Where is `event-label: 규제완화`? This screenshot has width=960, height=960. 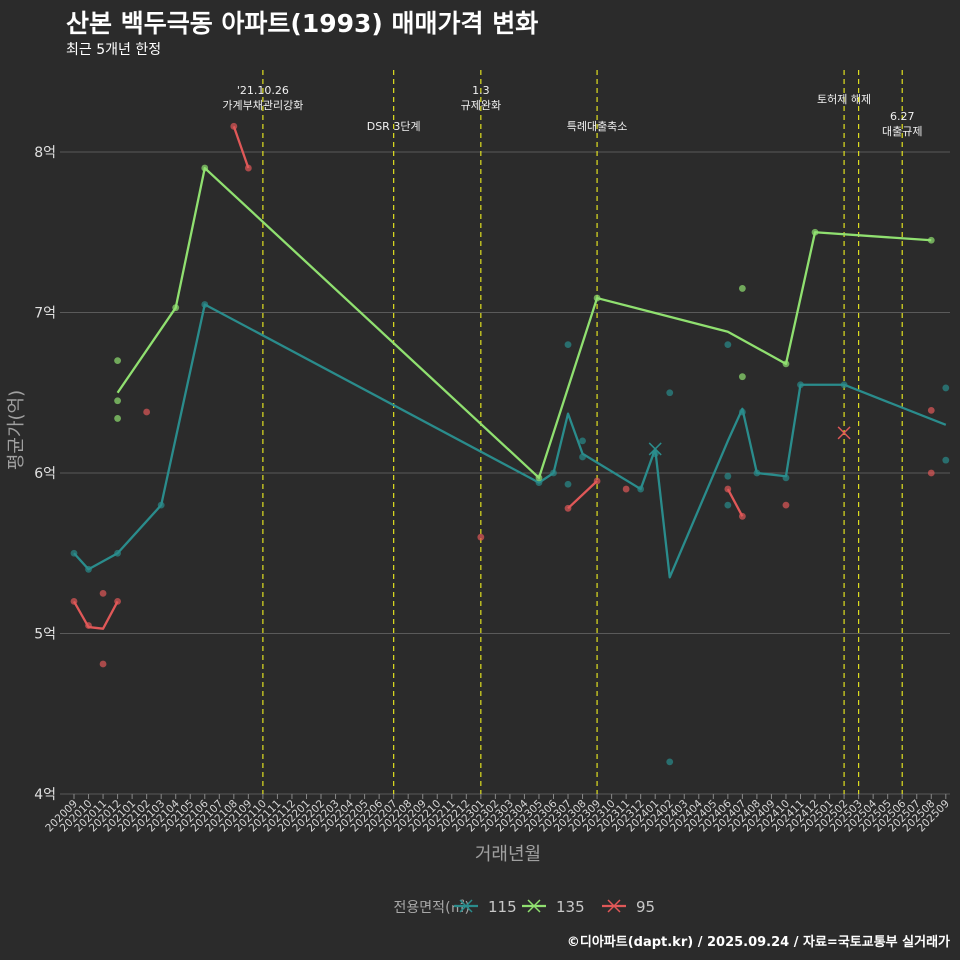 event-label: 규제완화 is located at coordinates (481, 105).